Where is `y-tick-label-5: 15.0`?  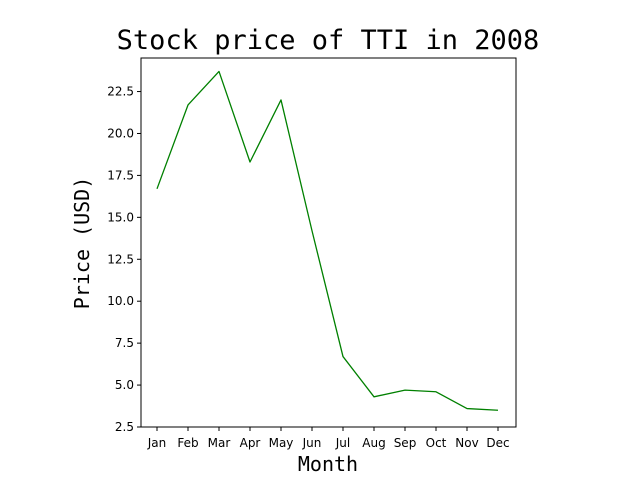 y-tick-label-5: 15.0 is located at coordinates (120, 217).